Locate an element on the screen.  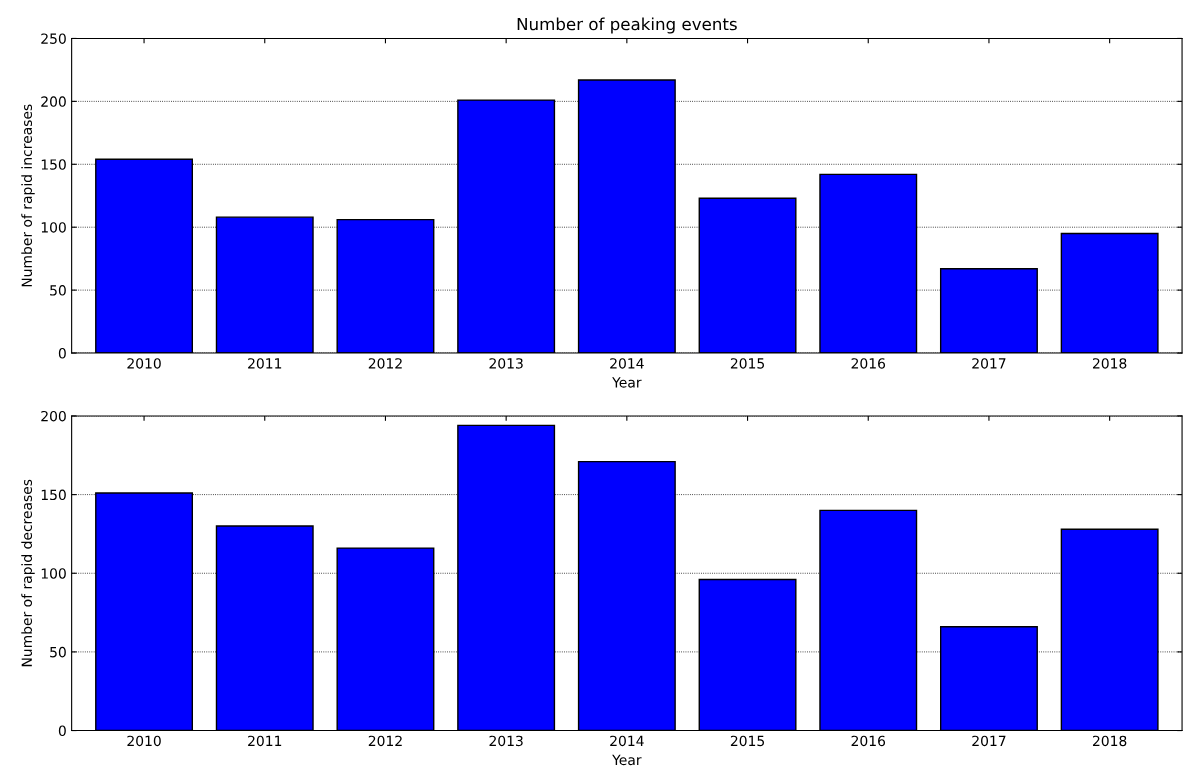
y-tick-label: 250 is located at coordinates (53, 38).